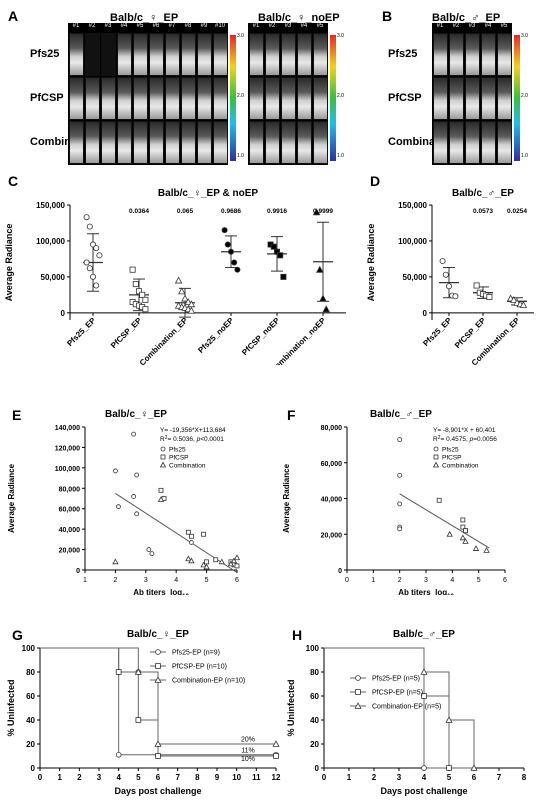 The width and height of the screenshot is (550, 809). What do you see at coordinates (13, 16) in the screenshot?
I see `panel-label-a: A` at bounding box center [13, 16].